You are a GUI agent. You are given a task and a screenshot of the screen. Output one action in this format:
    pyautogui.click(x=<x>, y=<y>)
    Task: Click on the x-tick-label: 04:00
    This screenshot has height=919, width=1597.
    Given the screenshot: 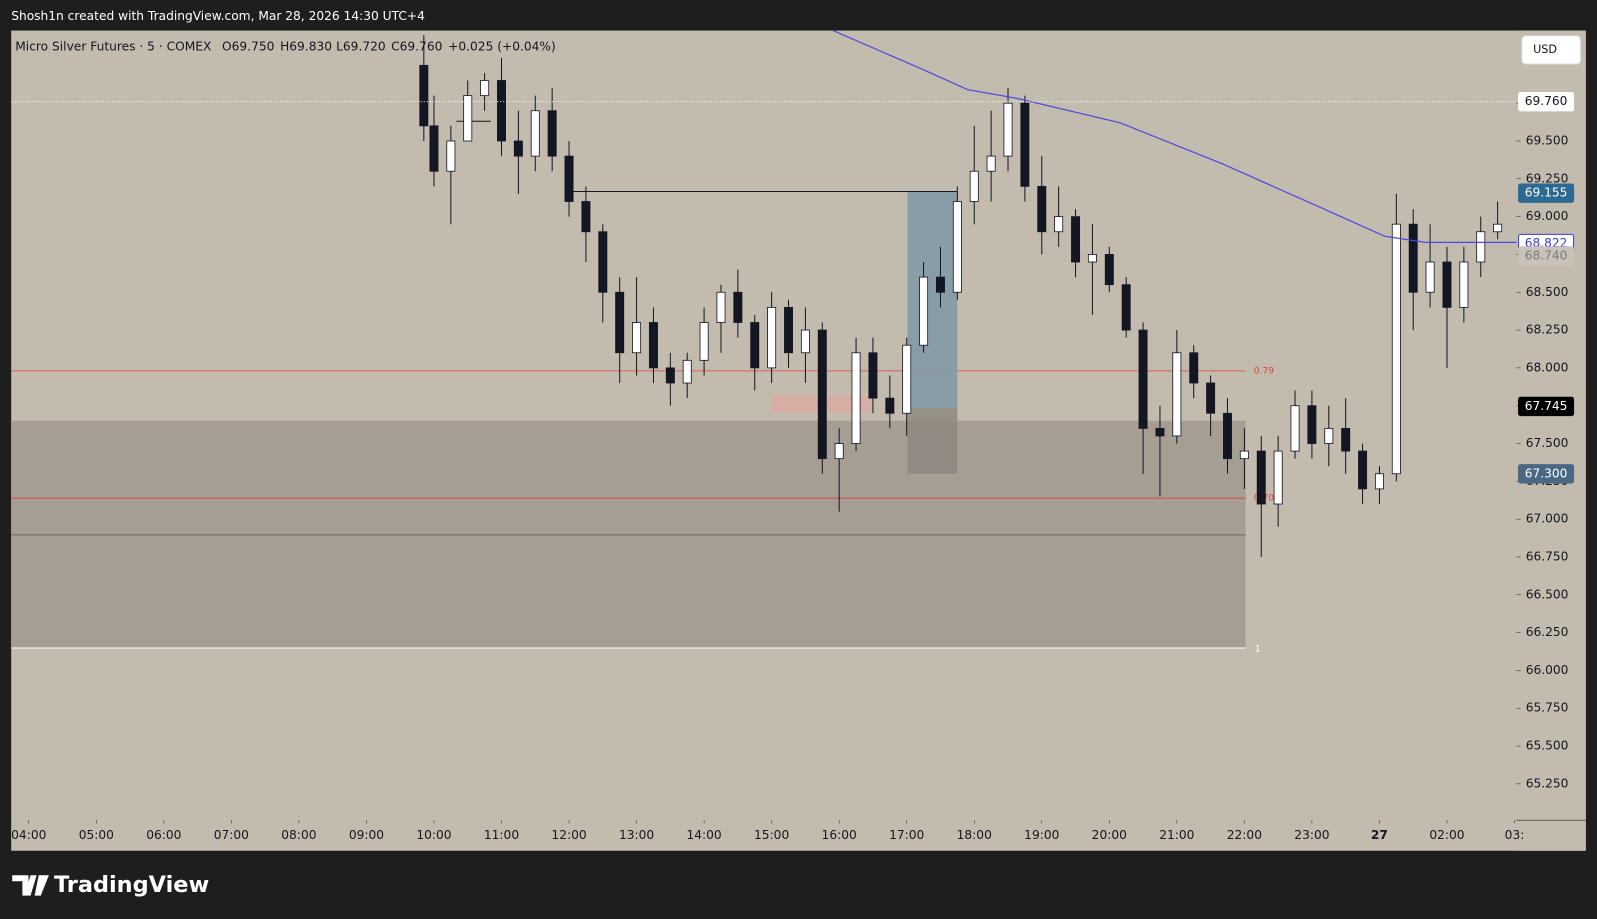 What is the action you would take?
    pyautogui.click(x=28, y=835)
    